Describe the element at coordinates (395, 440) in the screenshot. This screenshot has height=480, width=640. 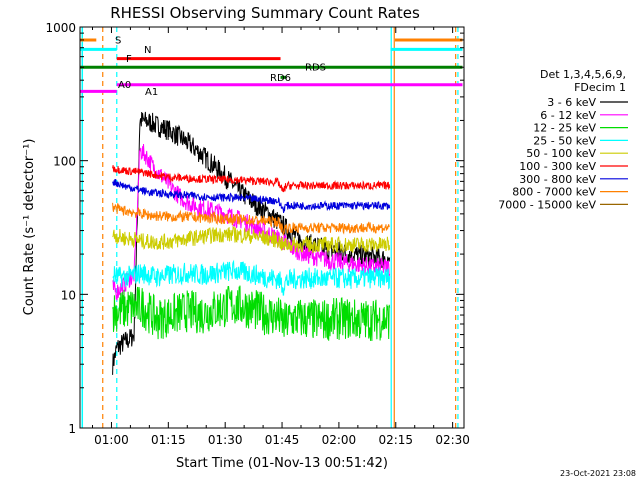
I see `x-tick-label-5: 02:15` at that location.